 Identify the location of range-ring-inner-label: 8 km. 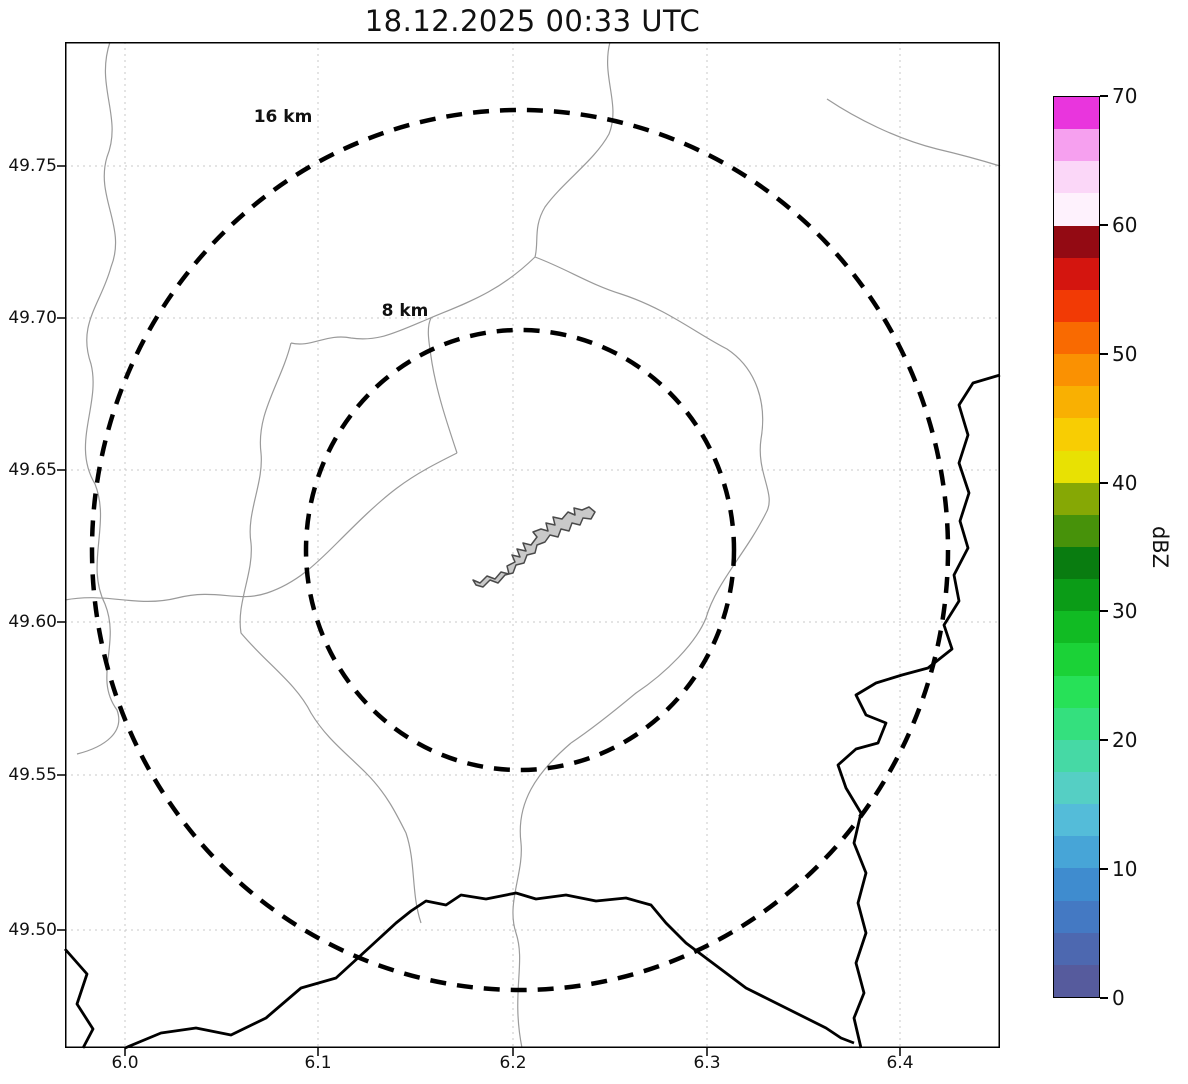
(405, 311).